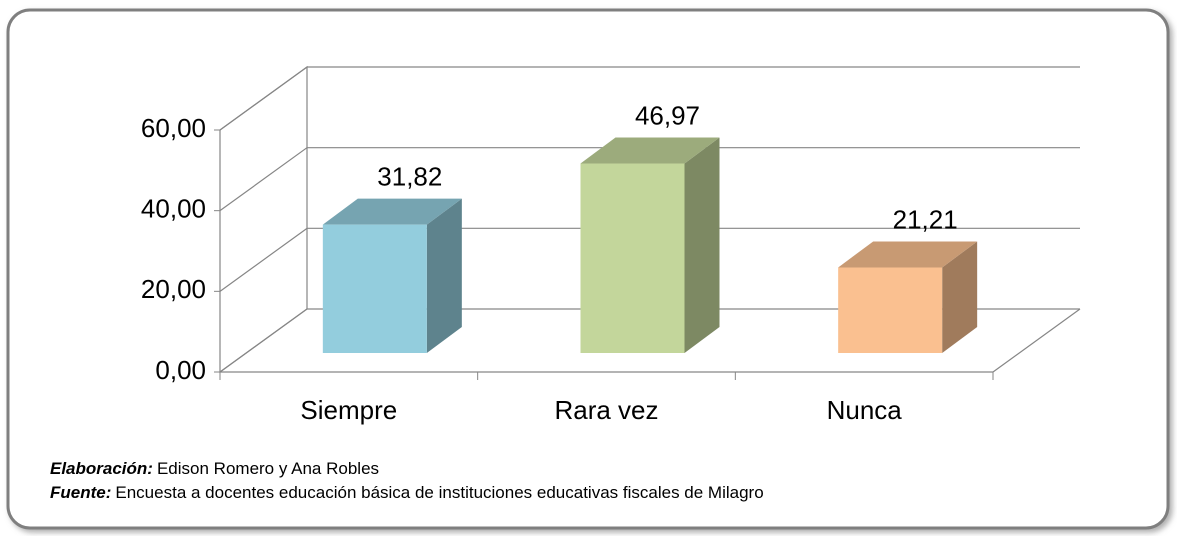 The height and width of the screenshot is (536, 1177). I want to click on y-tick-label: 20,00, so click(173, 289).